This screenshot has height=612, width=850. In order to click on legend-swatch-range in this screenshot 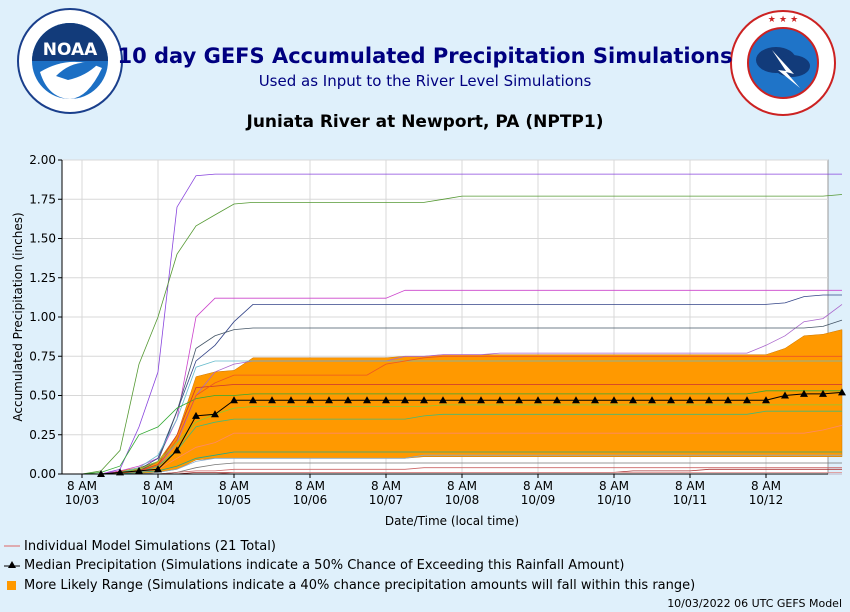, I will do `click(11, 585)`.